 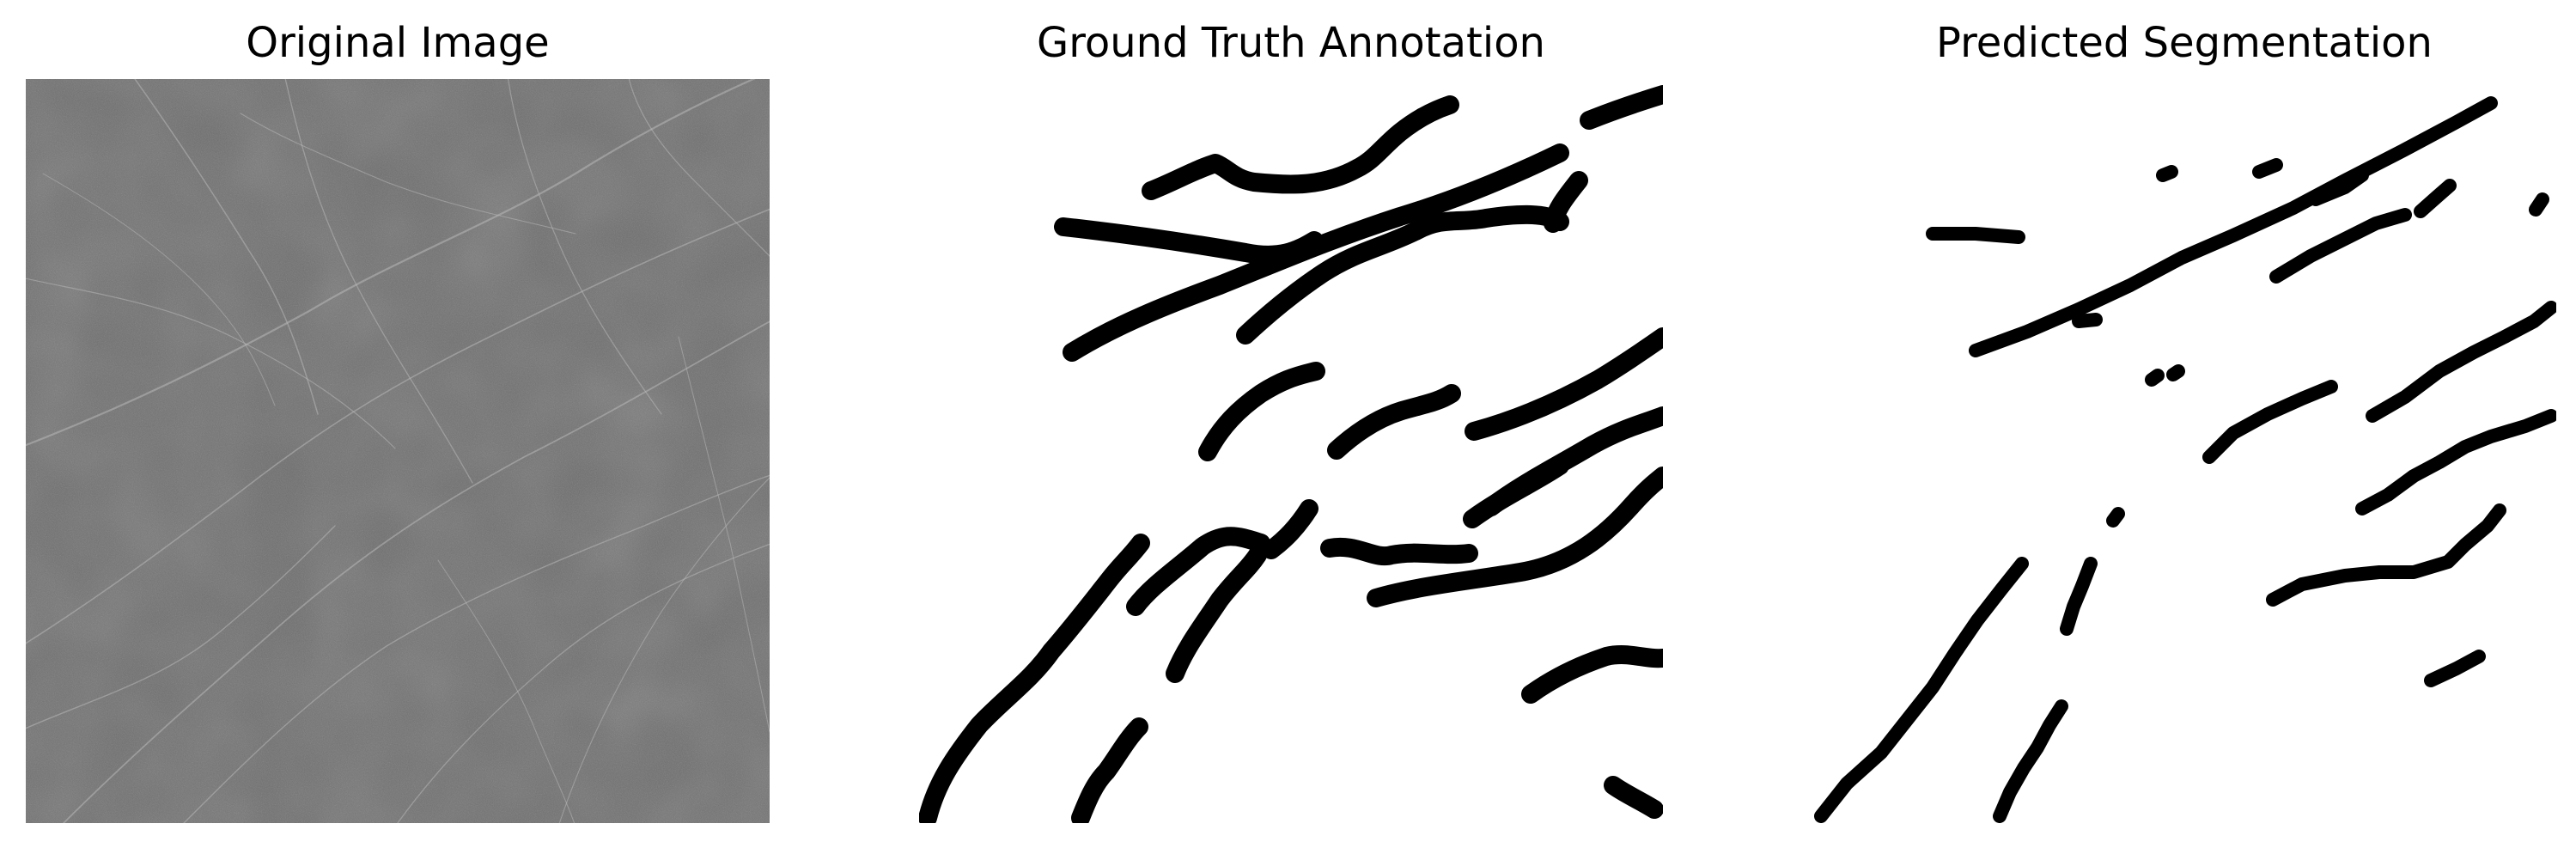 What do you see at coordinates (398, 43) in the screenshot?
I see `panel-title-original: Original Image` at bounding box center [398, 43].